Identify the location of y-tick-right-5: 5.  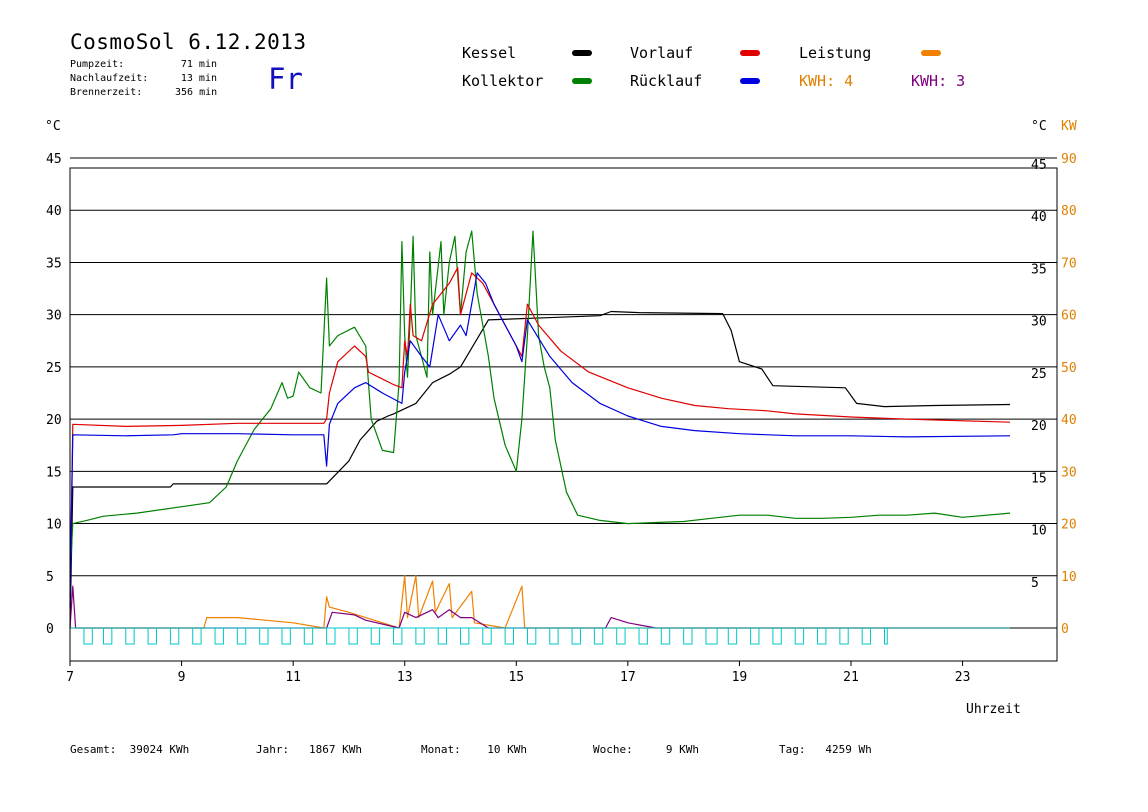
(1035, 583).